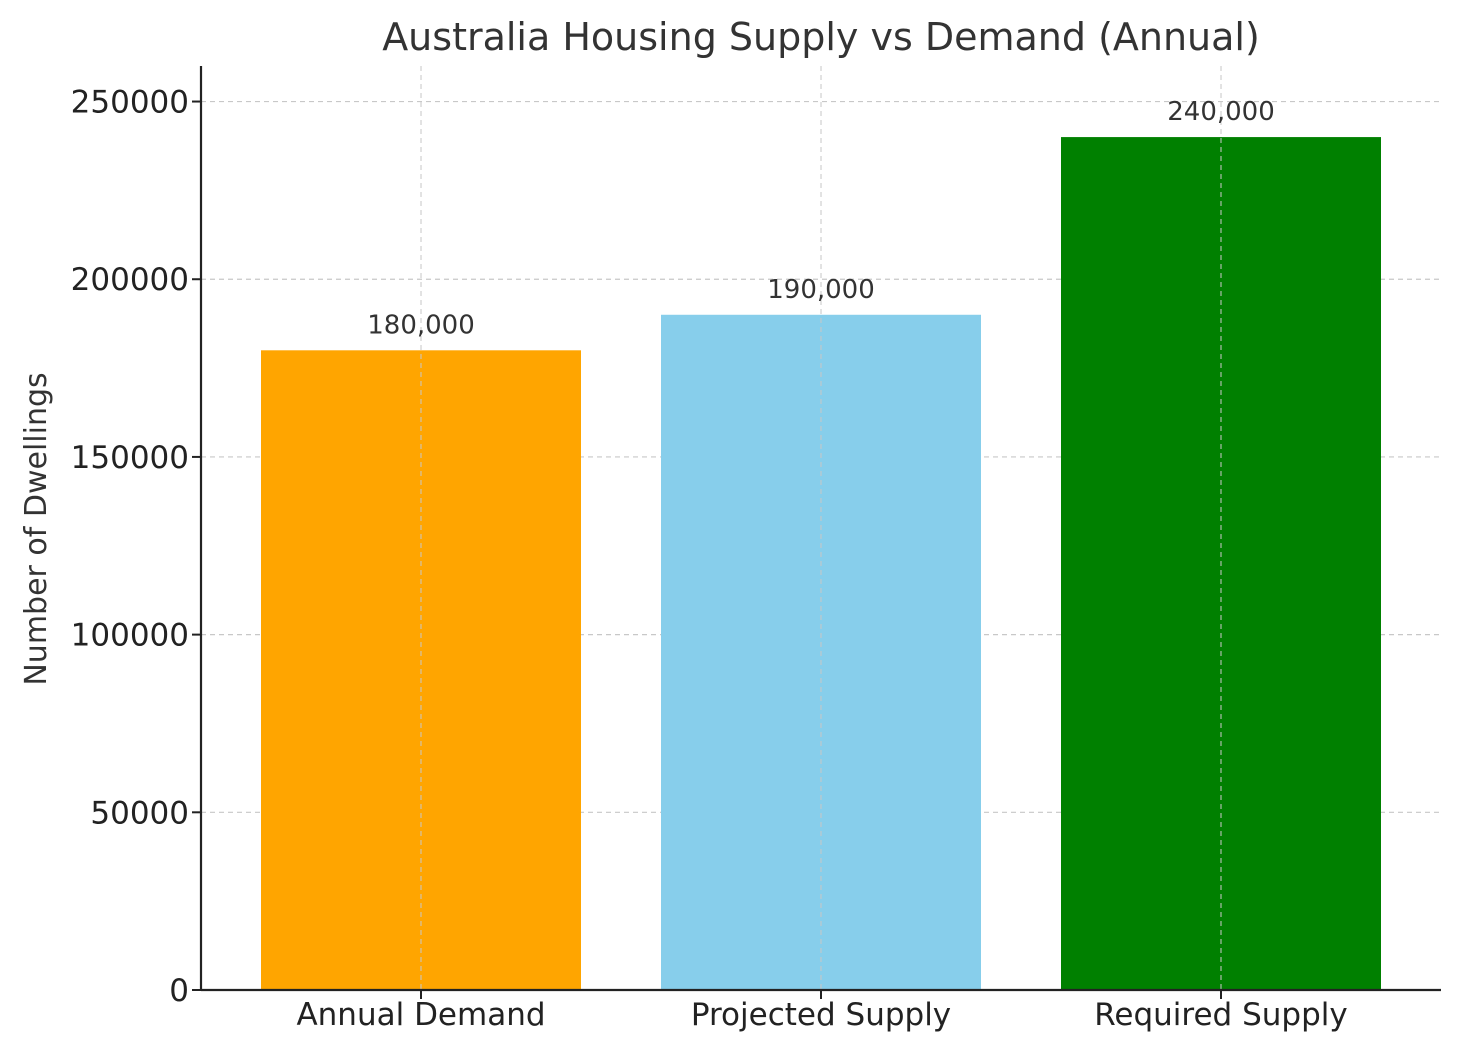 The width and height of the screenshot is (1461, 1057). I want to click on y-axis-label: Number of Dwellings, so click(36, 528).